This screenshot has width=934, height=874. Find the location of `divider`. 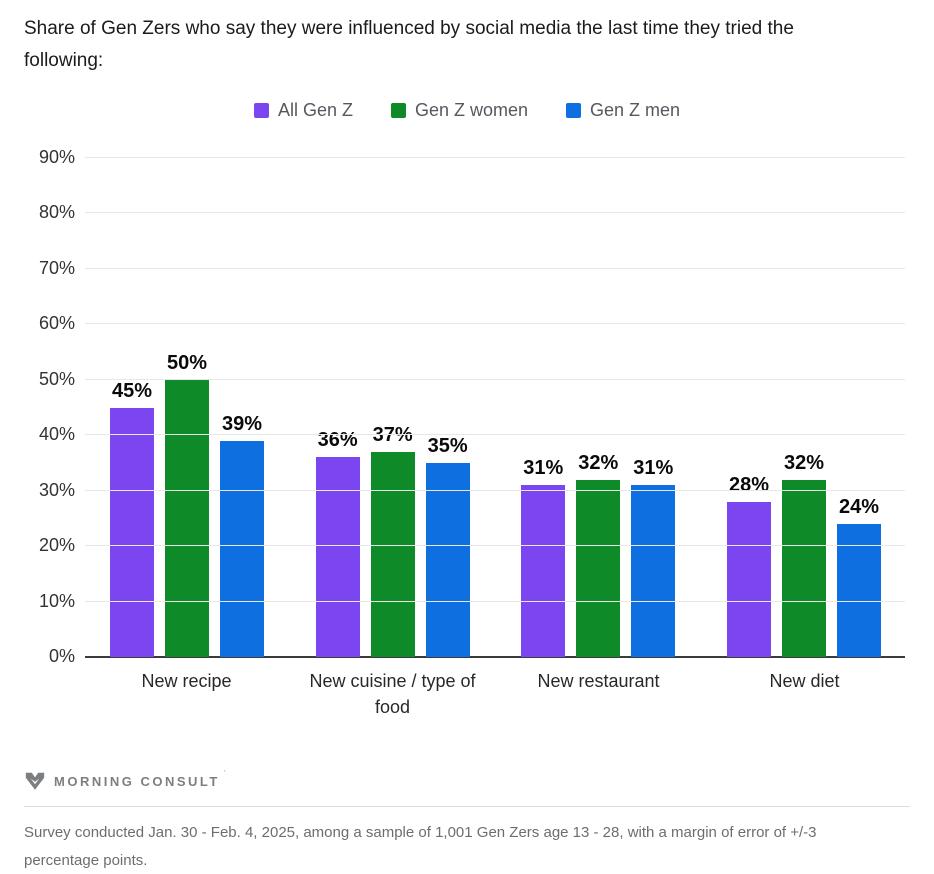

divider is located at coordinates (467, 806).